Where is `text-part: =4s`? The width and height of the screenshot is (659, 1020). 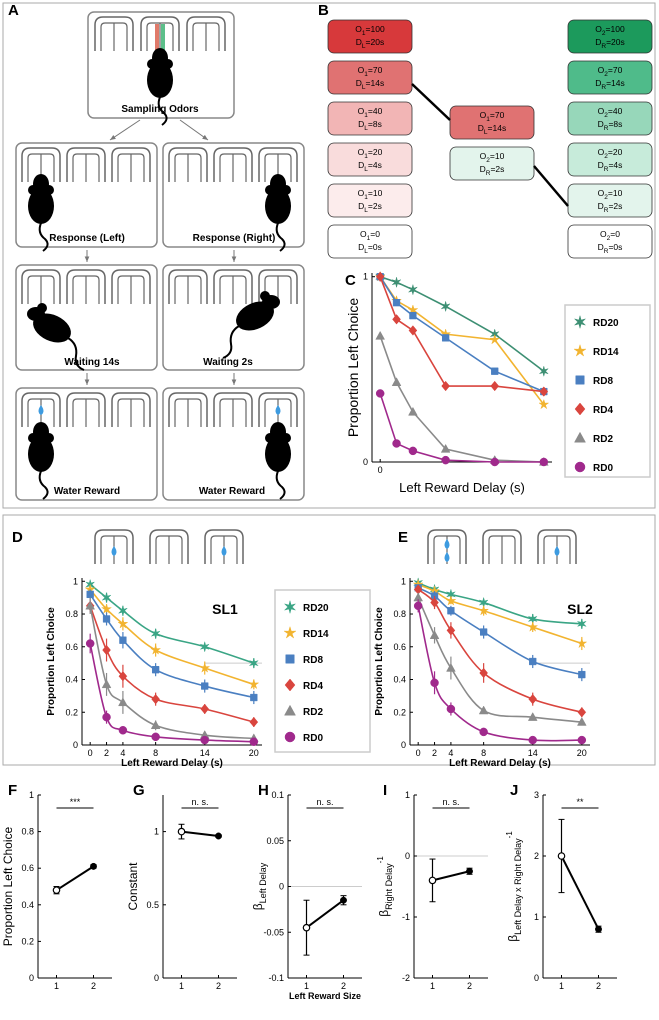 text-part: =4s is located at coordinates (615, 165).